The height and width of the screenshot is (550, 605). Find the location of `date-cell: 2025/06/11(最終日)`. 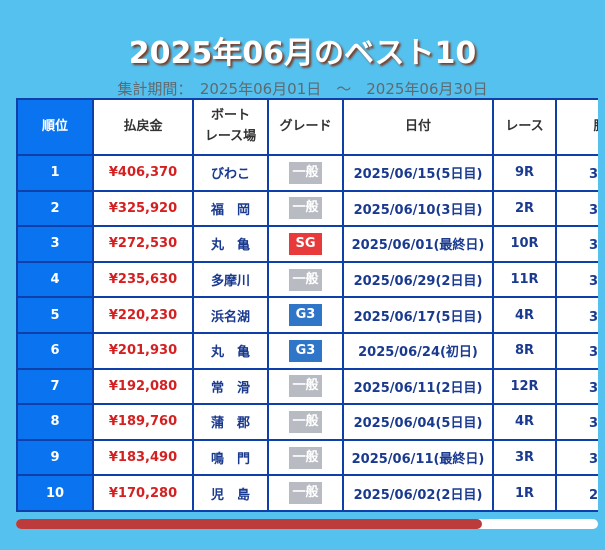

date-cell: 2025/06/11(最終日) is located at coordinates (418, 457).